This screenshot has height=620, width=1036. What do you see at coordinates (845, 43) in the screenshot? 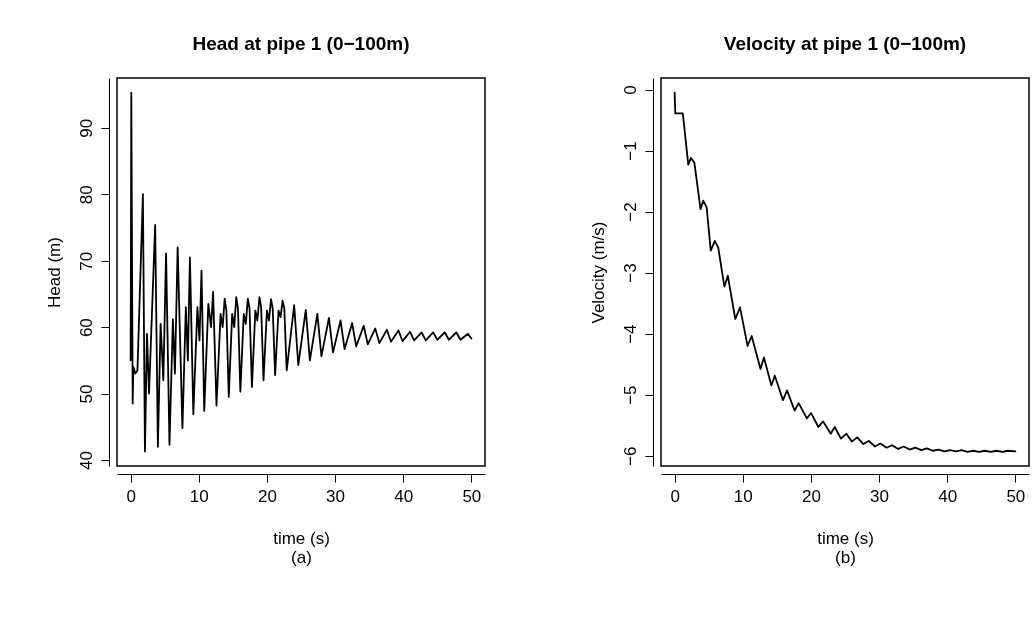
I see `chart-title: Velocity at pipe 1 (0−100m)` at bounding box center [845, 43].